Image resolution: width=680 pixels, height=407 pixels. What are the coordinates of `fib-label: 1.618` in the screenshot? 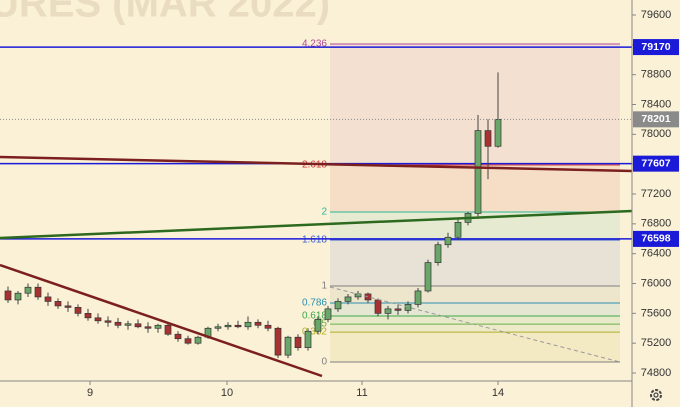 It's located at (314, 240).